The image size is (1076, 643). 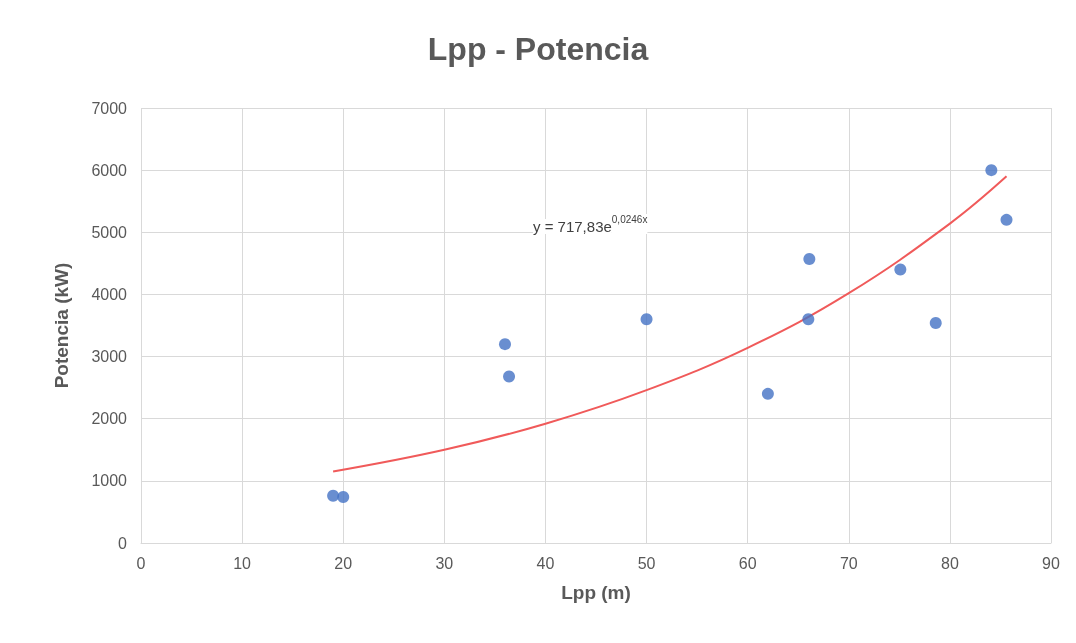 What do you see at coordinates (545, 563) in the screenshot?
I see `x-tick-label: 40` at bounding box center [545, 563].